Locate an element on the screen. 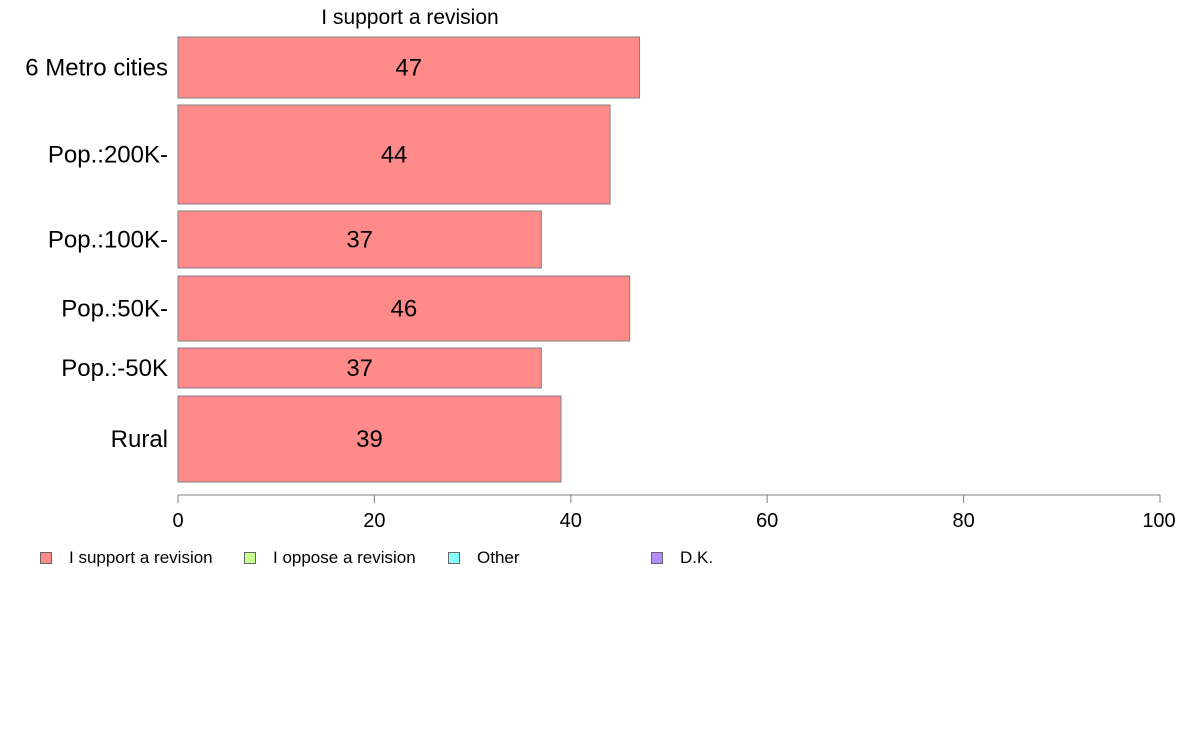  category-label-pop-50k: Pop.:-50K is located at coordinates (114, 368).